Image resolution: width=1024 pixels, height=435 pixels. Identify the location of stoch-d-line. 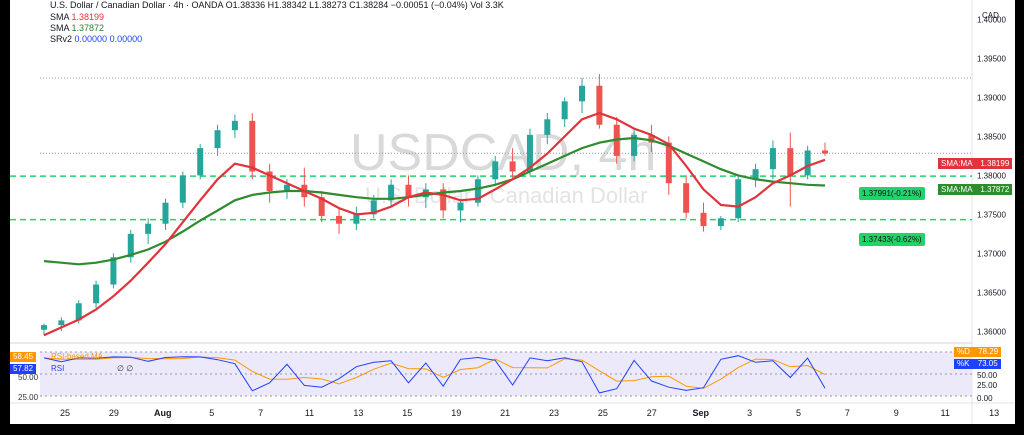
(434, 372).